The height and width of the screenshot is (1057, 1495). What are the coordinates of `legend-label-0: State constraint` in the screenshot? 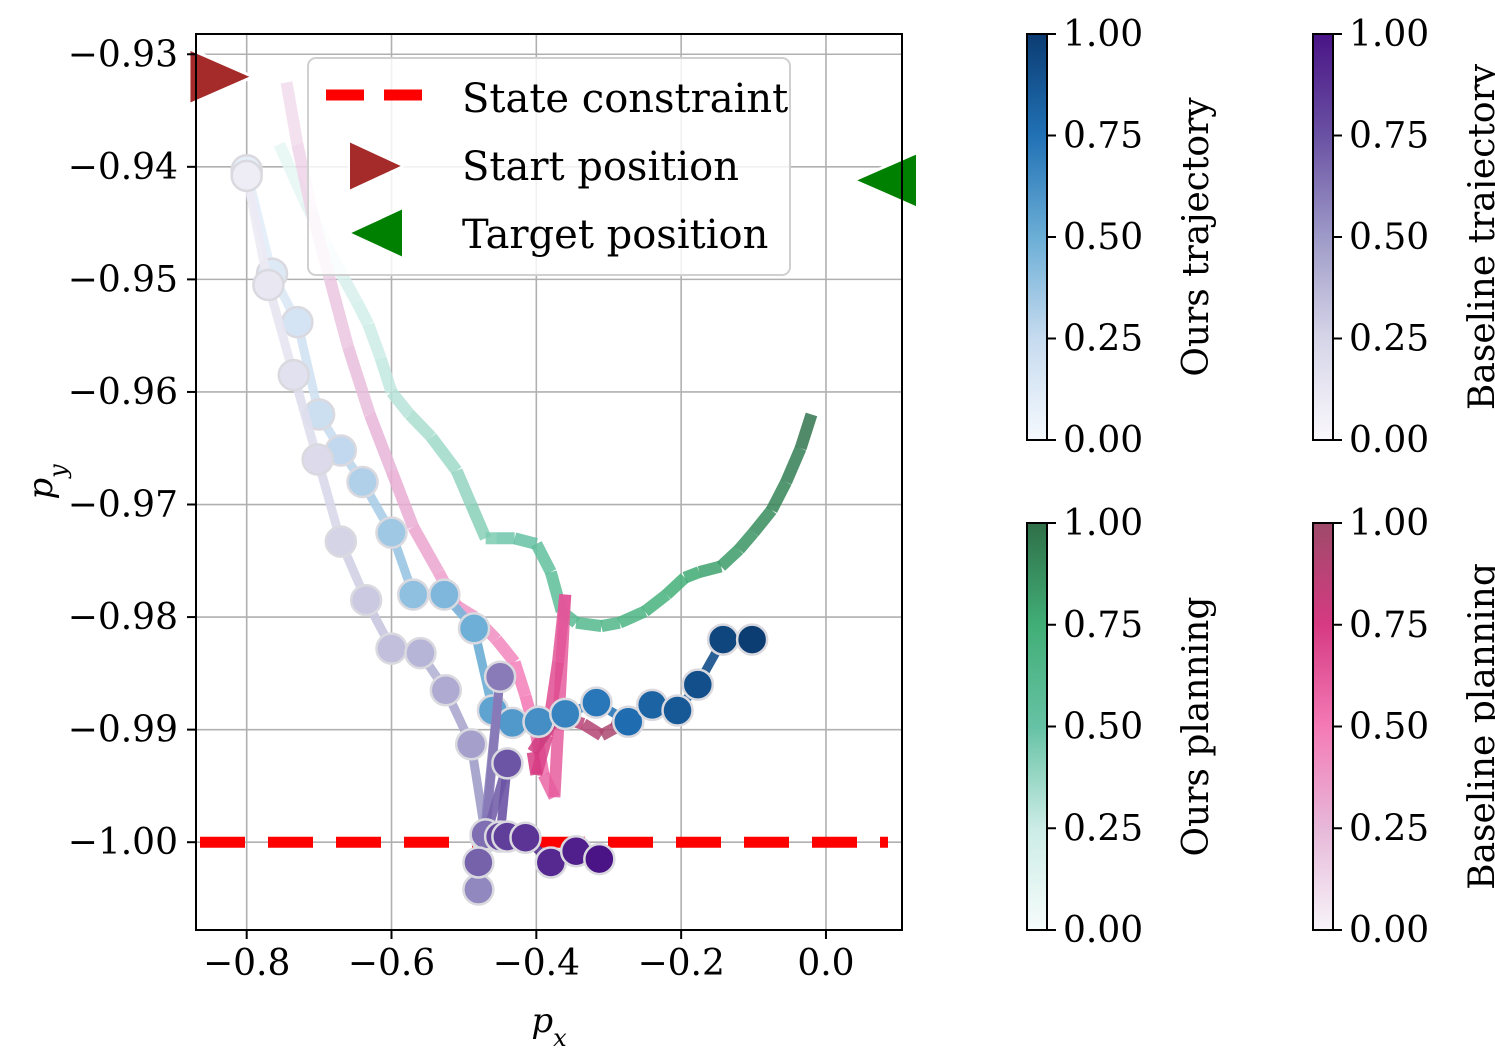 It's located at (625, 99).